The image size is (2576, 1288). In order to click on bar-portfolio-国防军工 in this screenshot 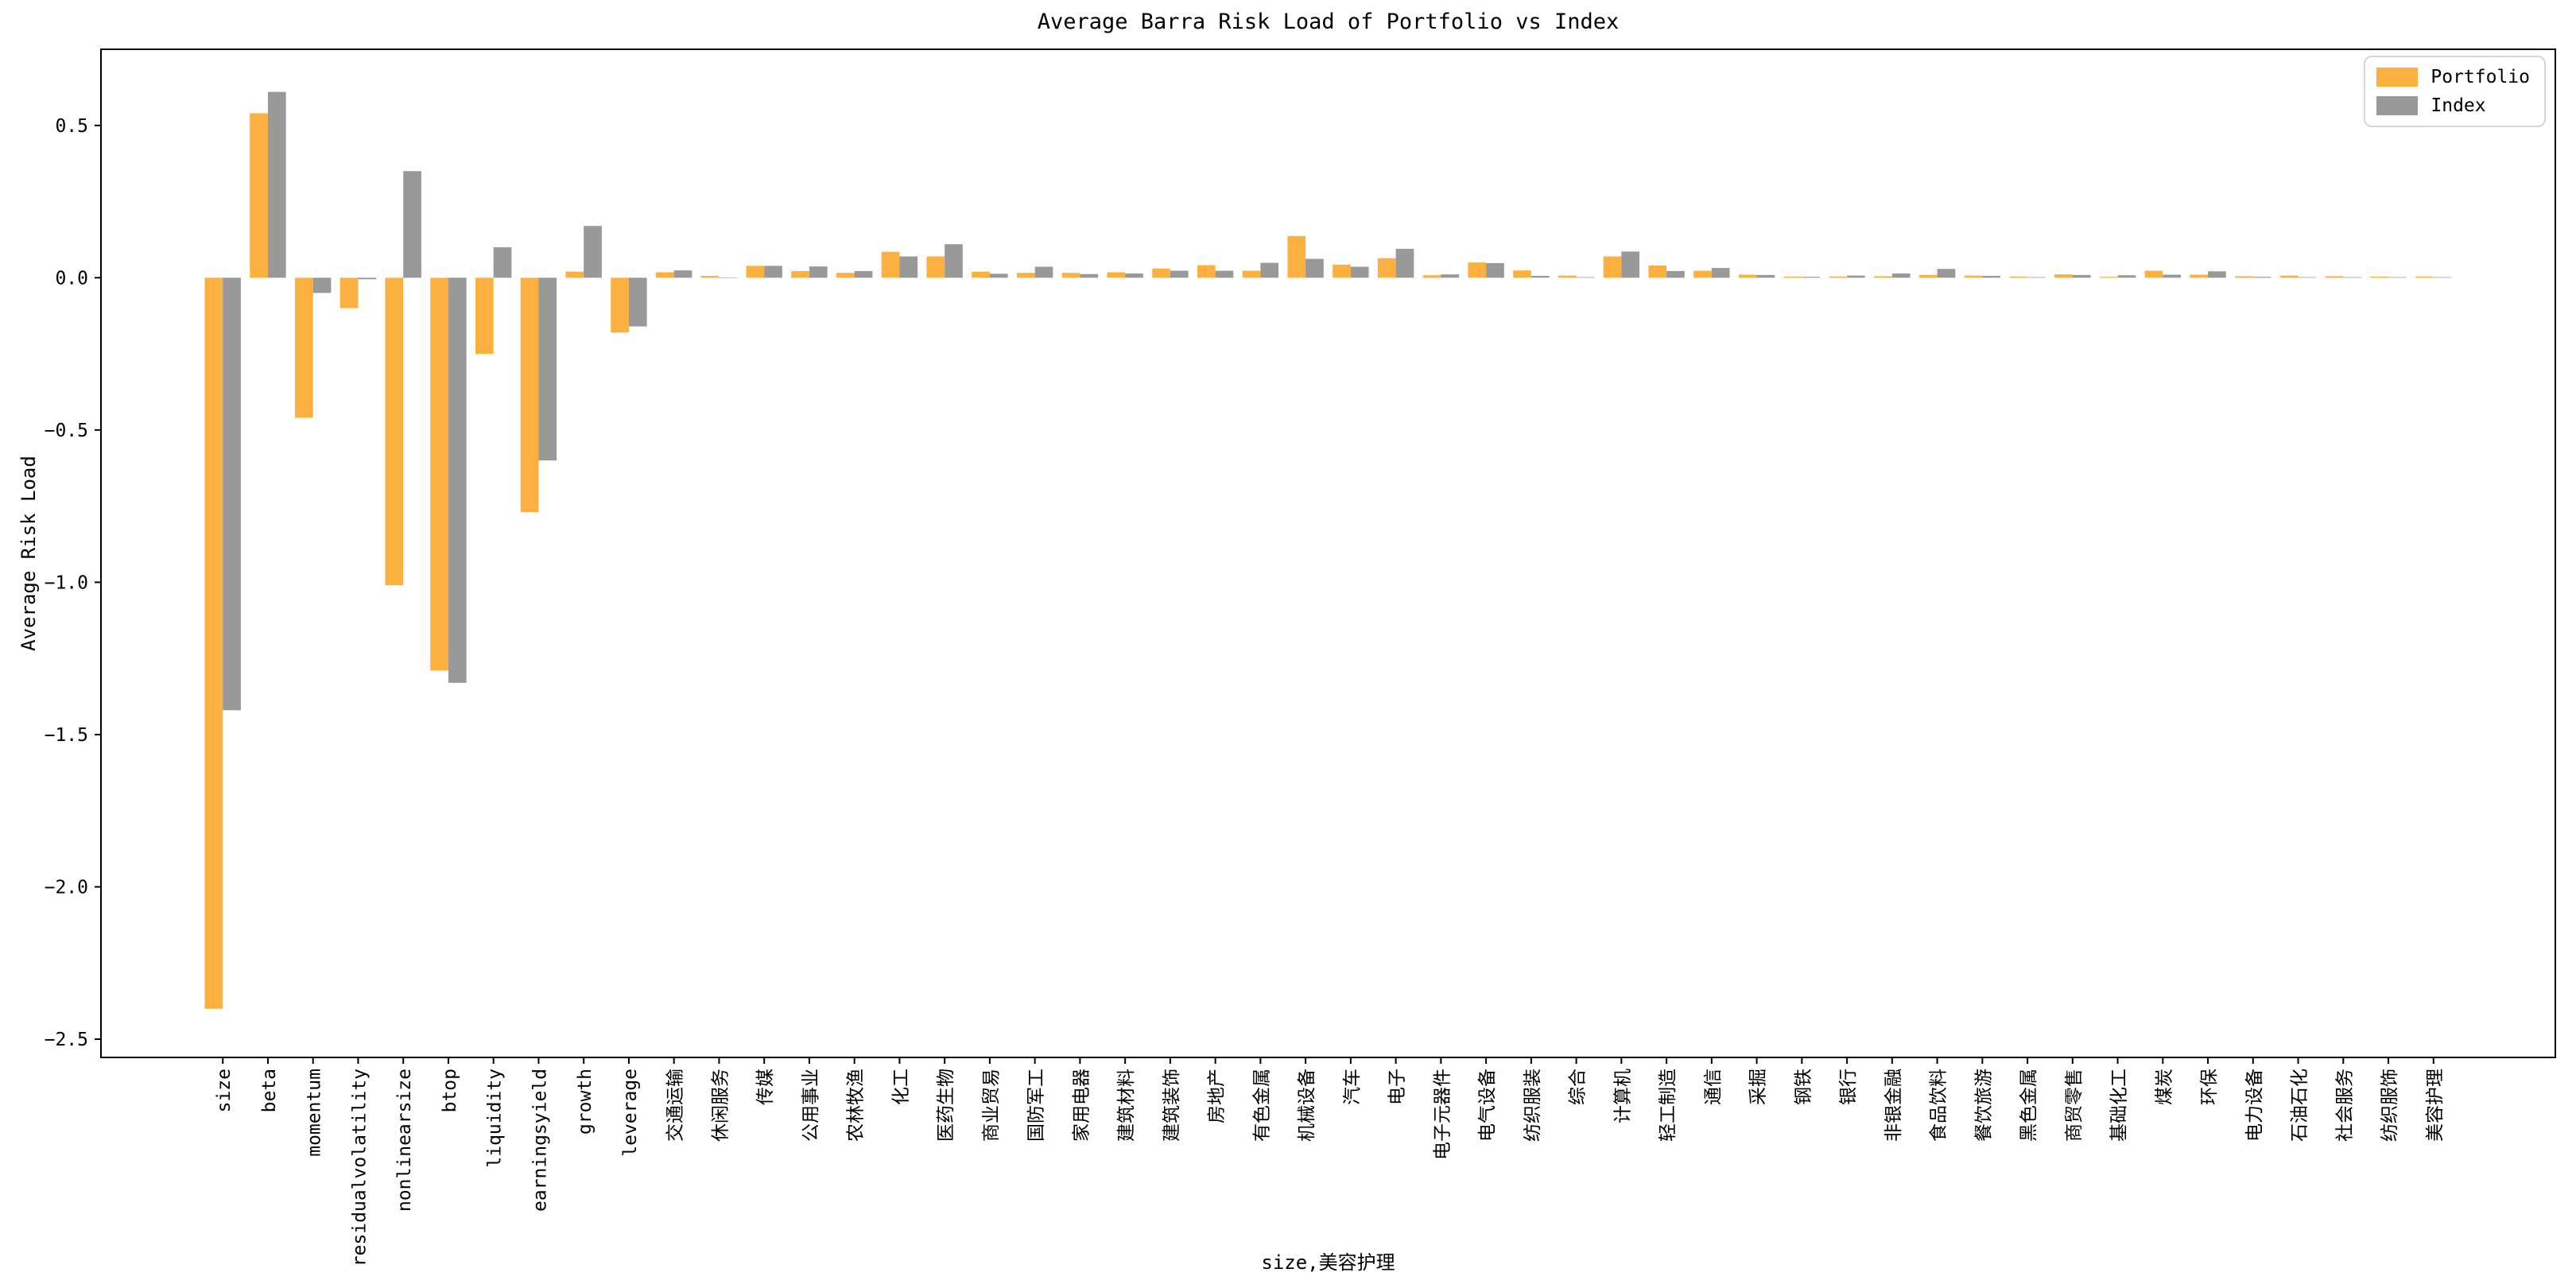, I will do `click(1025, 275)`.